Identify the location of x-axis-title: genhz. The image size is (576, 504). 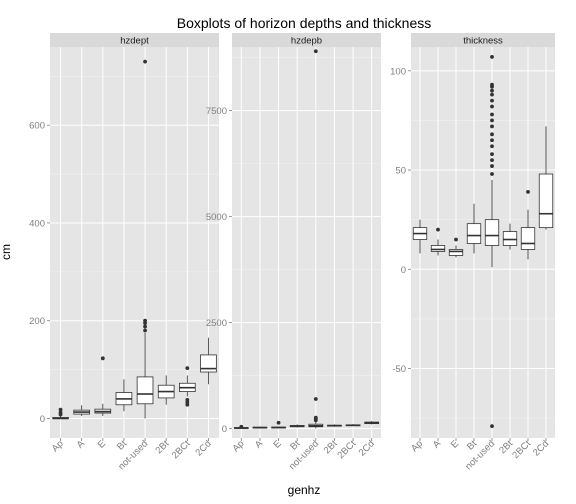
(304, 490).